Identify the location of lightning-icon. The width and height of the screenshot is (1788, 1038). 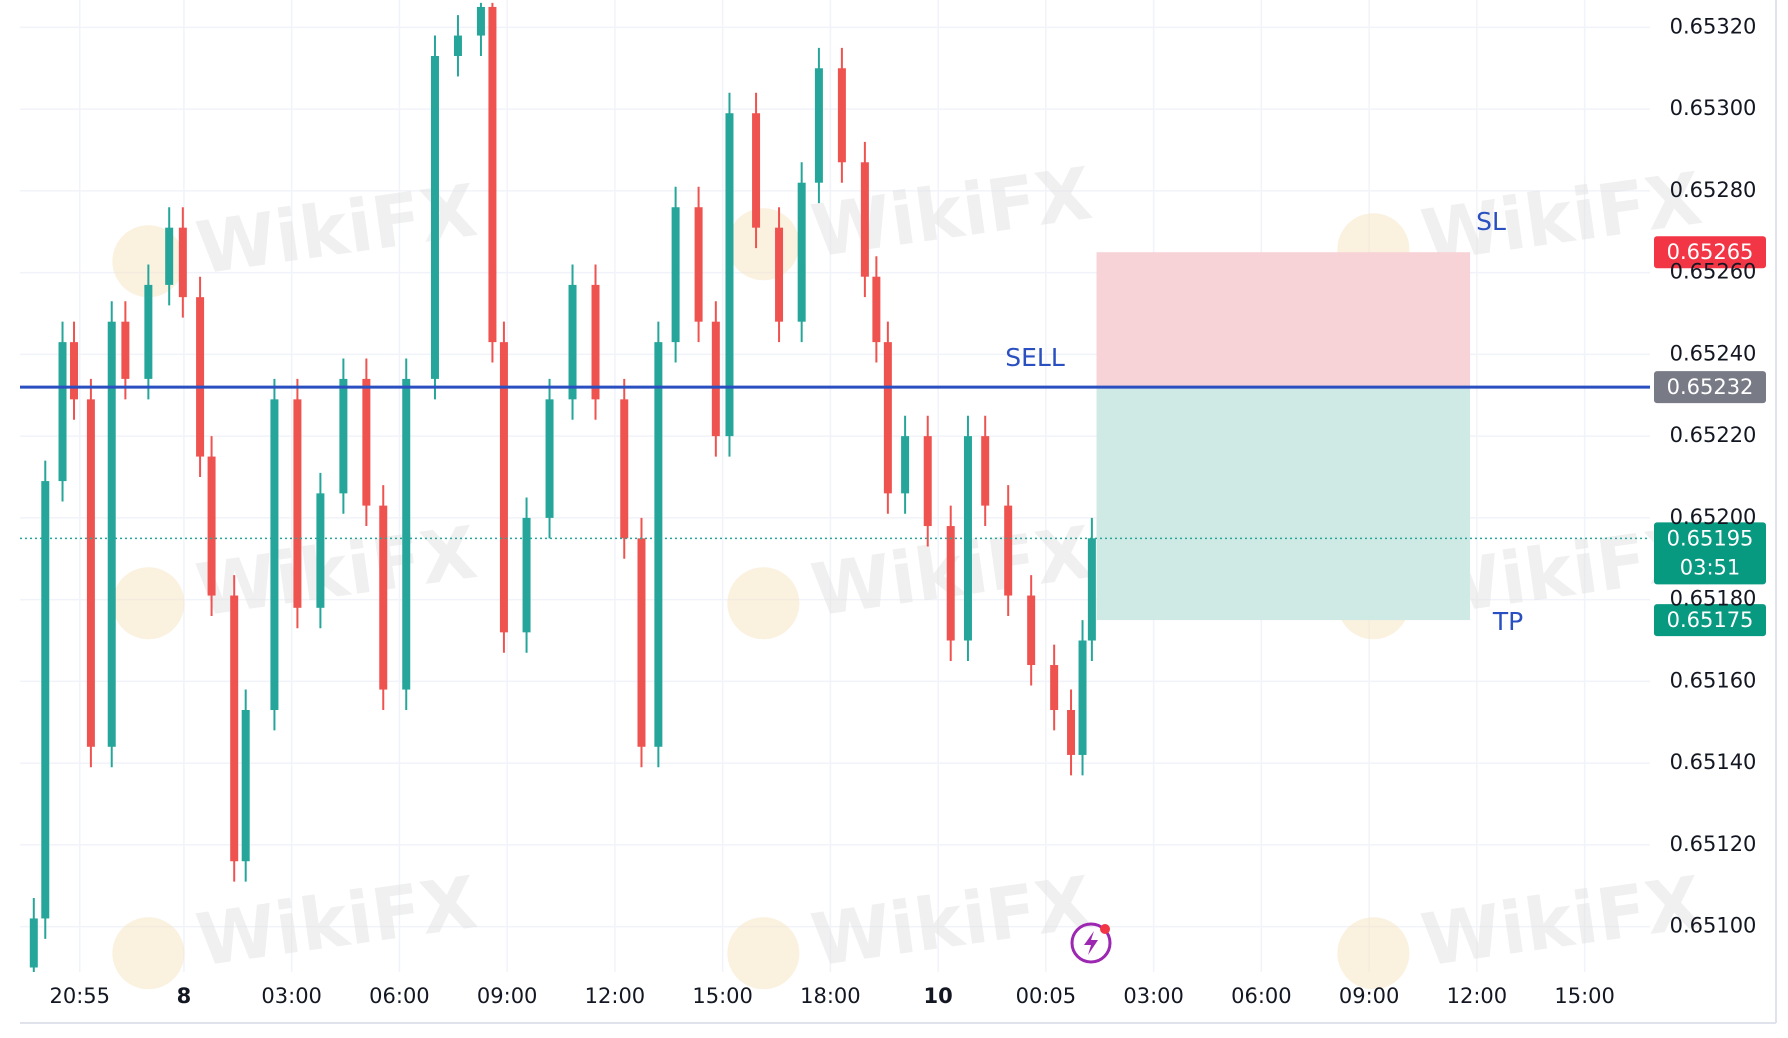
(1091, 943).